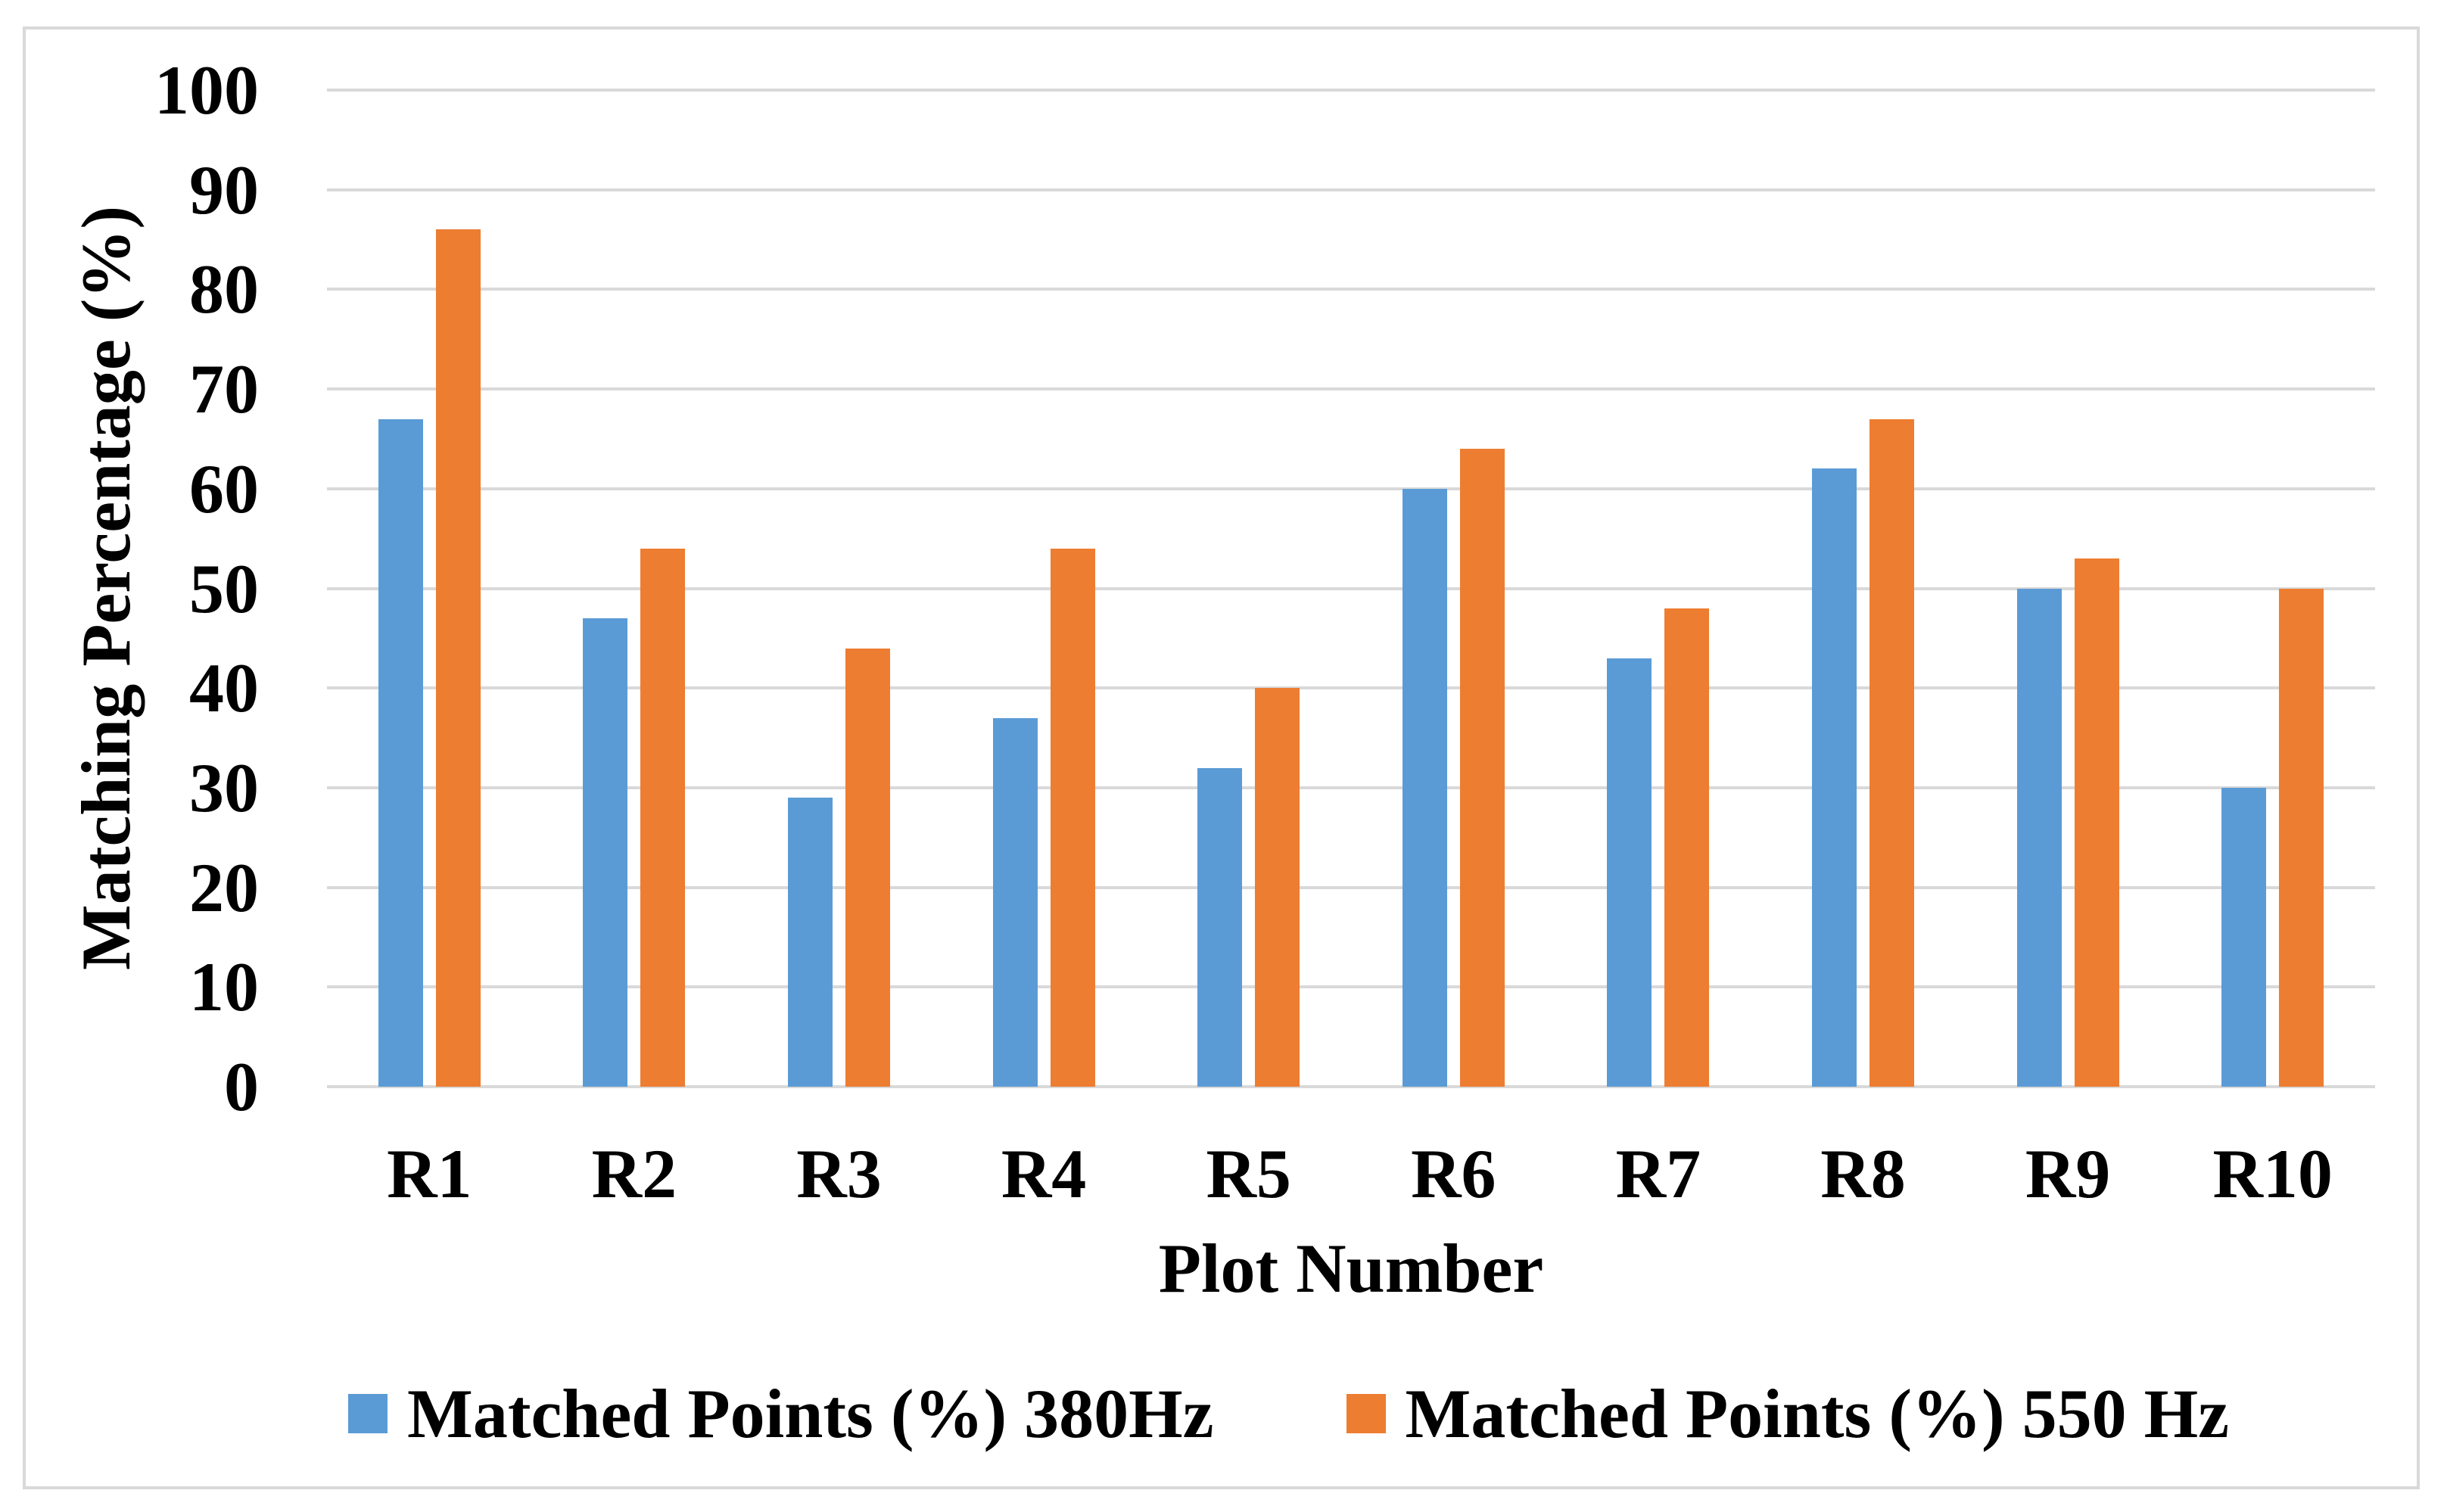 The height and width of the screenshot is (1512, 2447). I want to click on legend-label-380hz: Matched Points (%) 380Hz, so click(810, 1414).